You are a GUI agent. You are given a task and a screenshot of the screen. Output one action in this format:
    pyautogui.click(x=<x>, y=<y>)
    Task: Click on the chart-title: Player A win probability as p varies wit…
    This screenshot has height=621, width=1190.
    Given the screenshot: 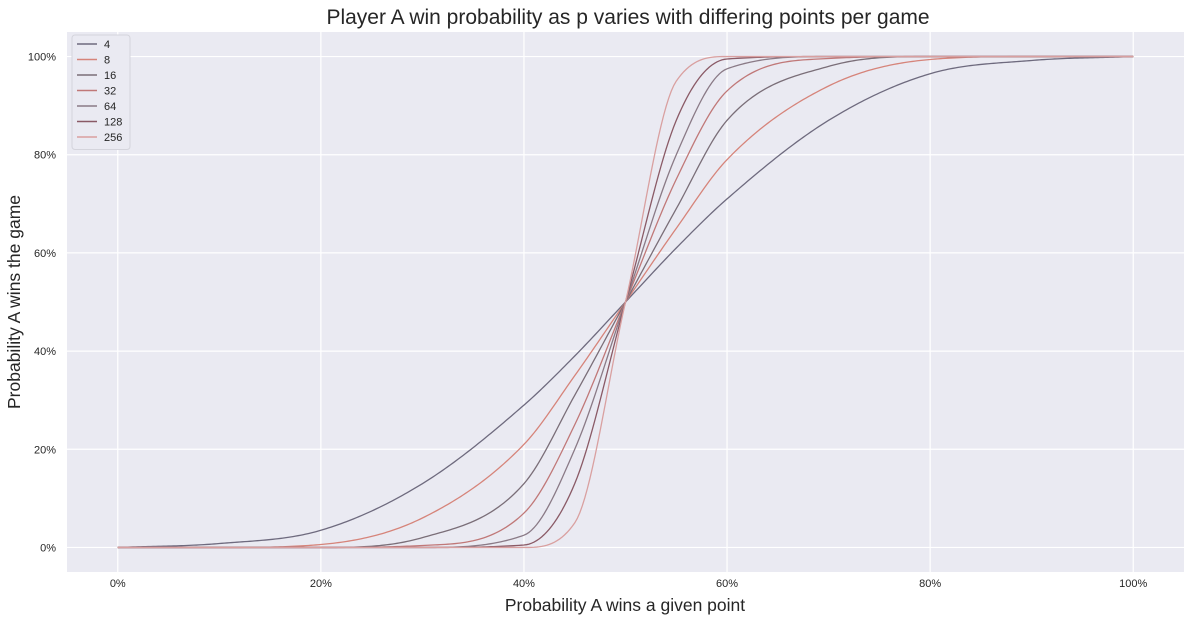 What is the action you would take?
    pyautogui.click(x=627, y=17)
    